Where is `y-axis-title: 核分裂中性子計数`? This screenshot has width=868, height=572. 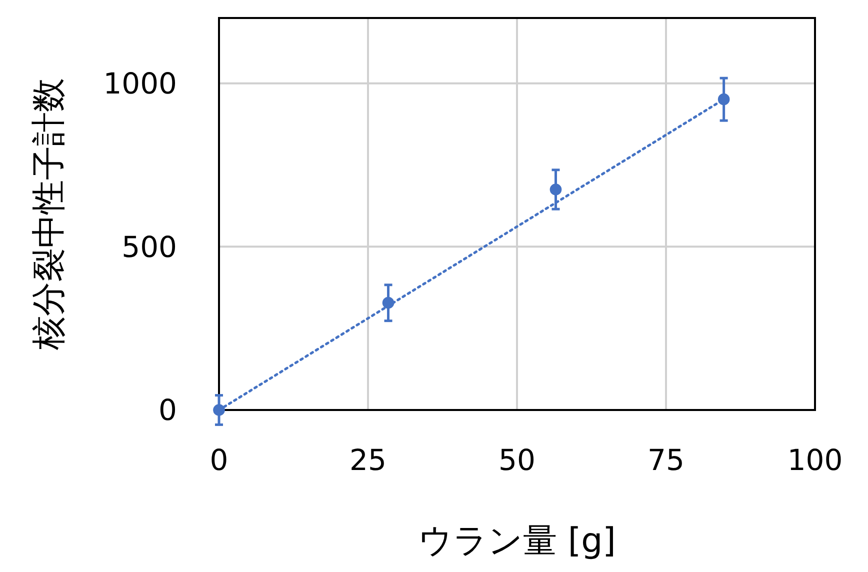 y-axis-title: 核分裂中性子計数 is located at coordinates (49, 214).